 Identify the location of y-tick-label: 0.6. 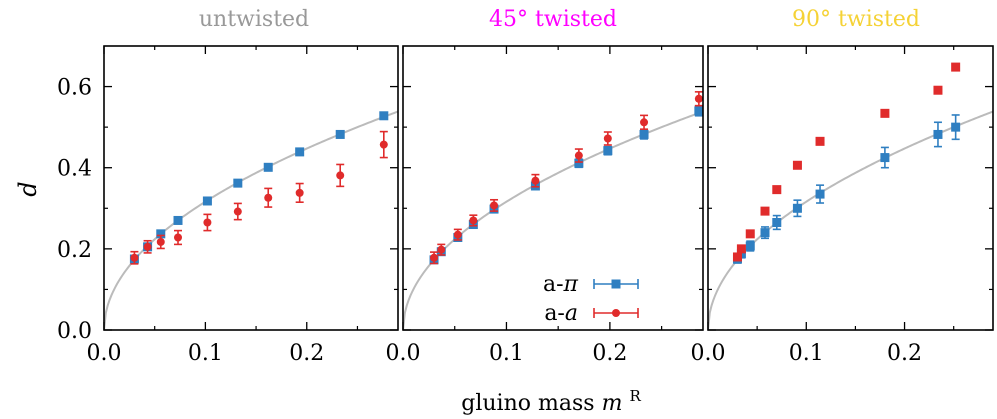
(74, 88).